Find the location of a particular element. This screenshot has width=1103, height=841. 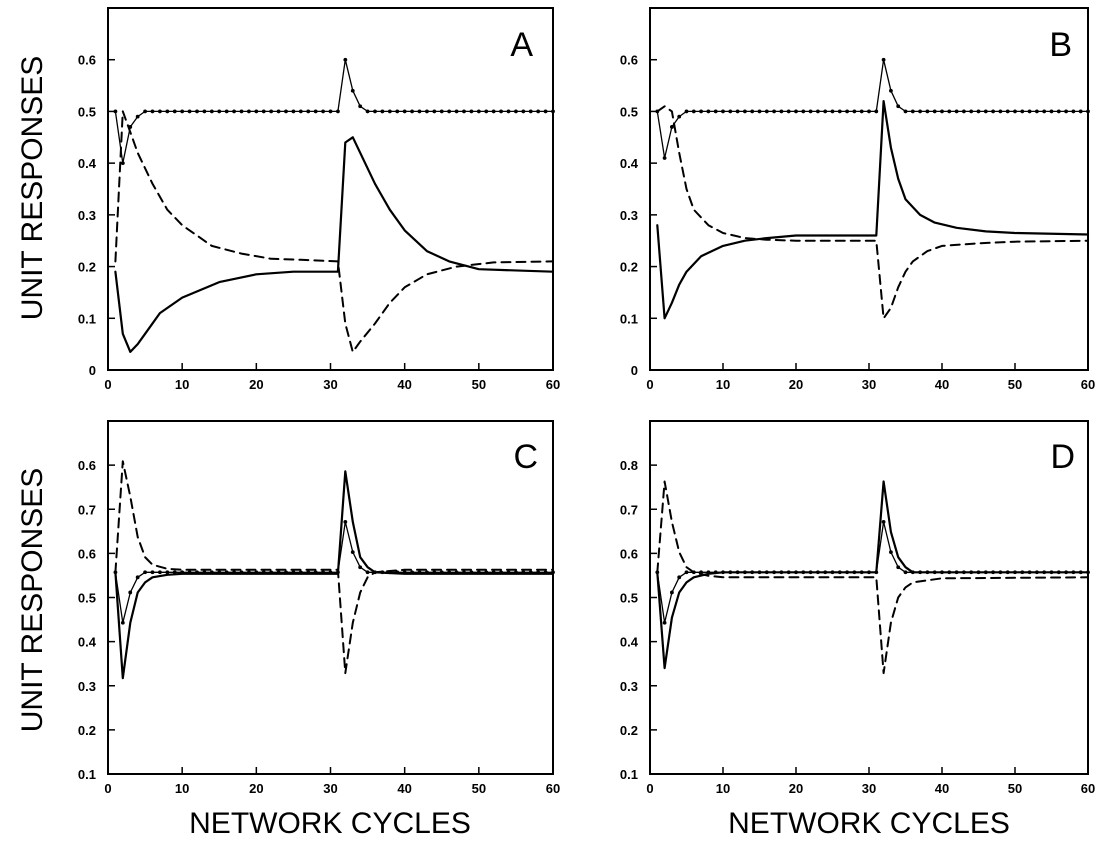

y-tick-label: 0.5 is located at coordinates (87, 111).